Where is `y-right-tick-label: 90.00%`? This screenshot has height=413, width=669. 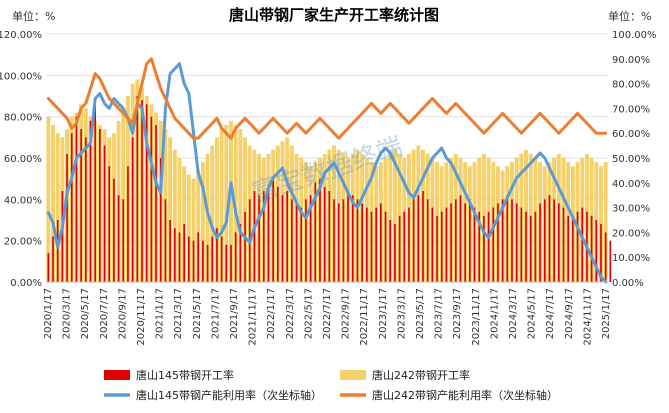
y-right-tick-label: 90.00% is located at coordinates (631, 60).